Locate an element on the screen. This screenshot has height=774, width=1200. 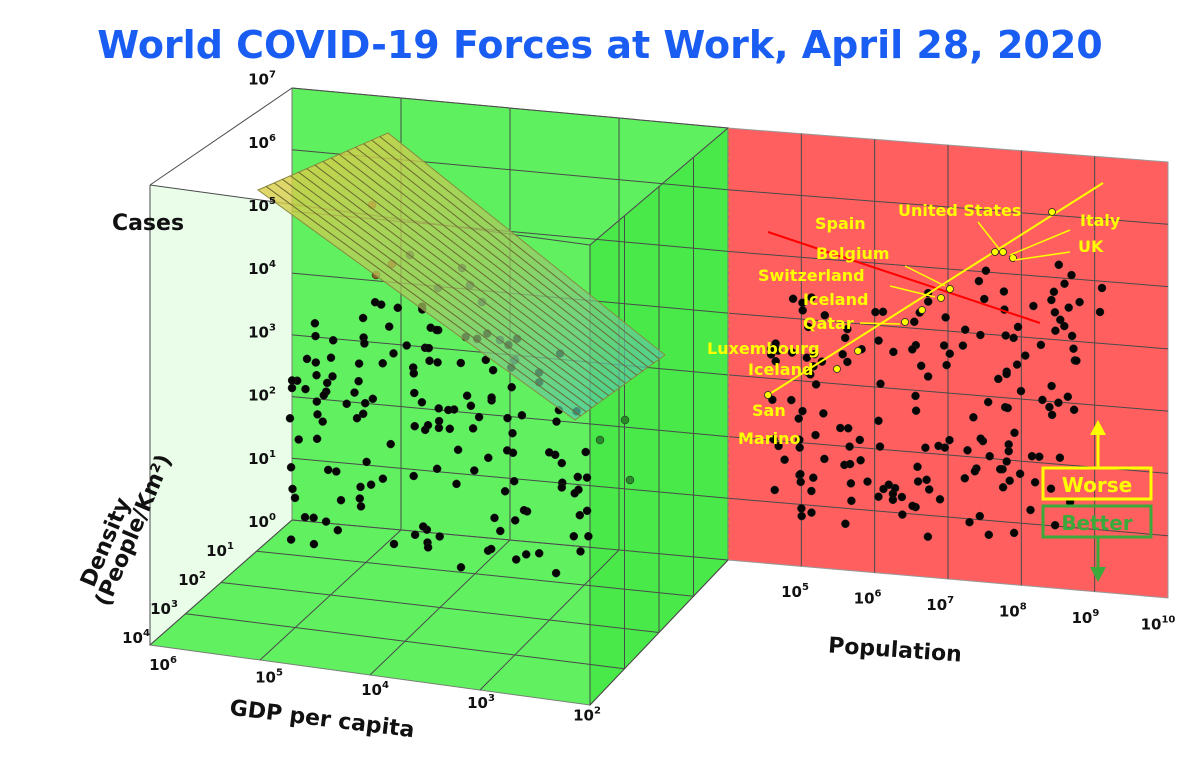
gdp-tick-label: 106 is located at coordinates (163, 664).